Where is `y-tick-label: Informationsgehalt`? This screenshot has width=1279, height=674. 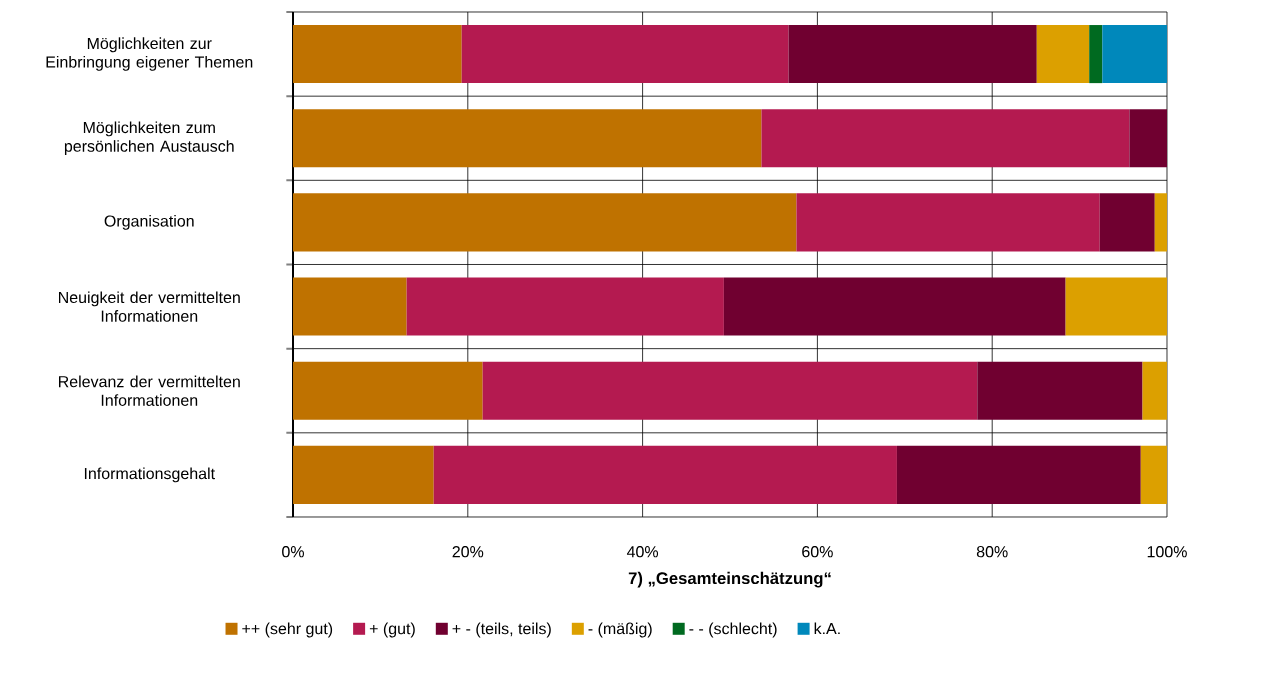
y-tick-label: Informationsgehalt is located at coordinates (149, 475).